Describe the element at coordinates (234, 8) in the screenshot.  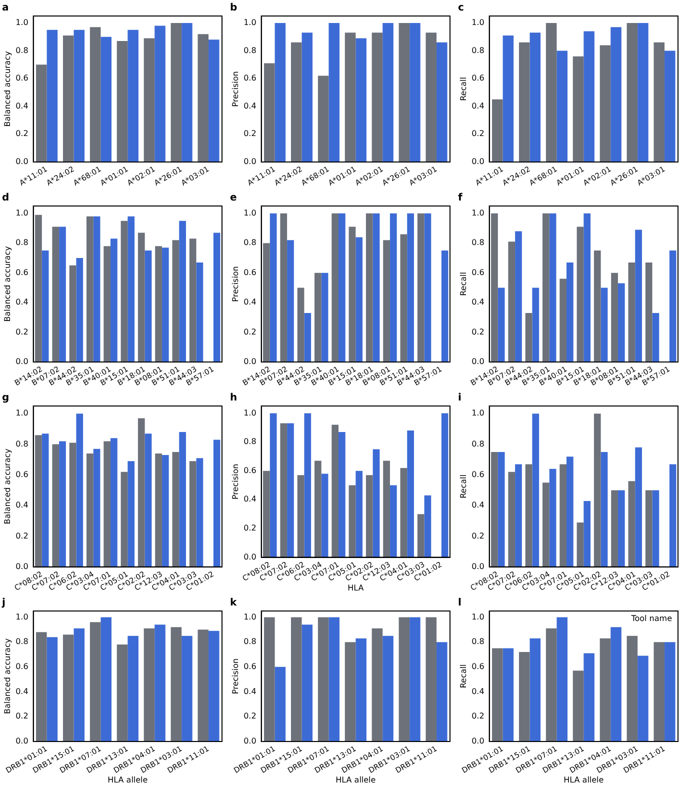
I see `chart-title: b` at that location.